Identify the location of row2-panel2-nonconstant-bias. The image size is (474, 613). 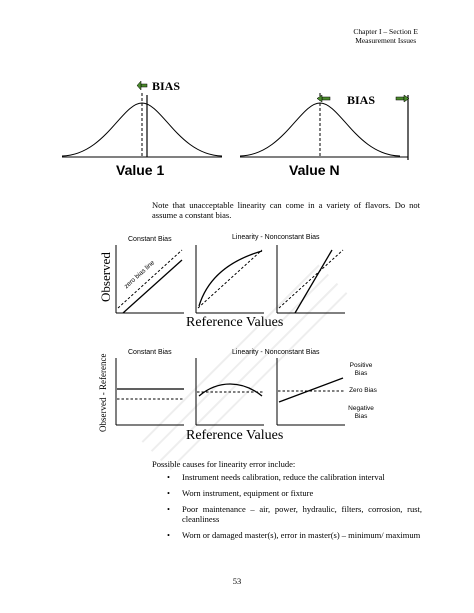
(229, 392).